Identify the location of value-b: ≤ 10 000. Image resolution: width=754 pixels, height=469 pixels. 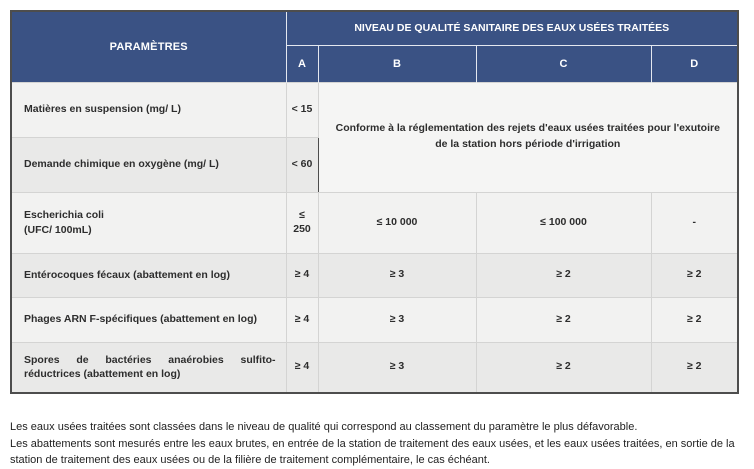
(397, 222).